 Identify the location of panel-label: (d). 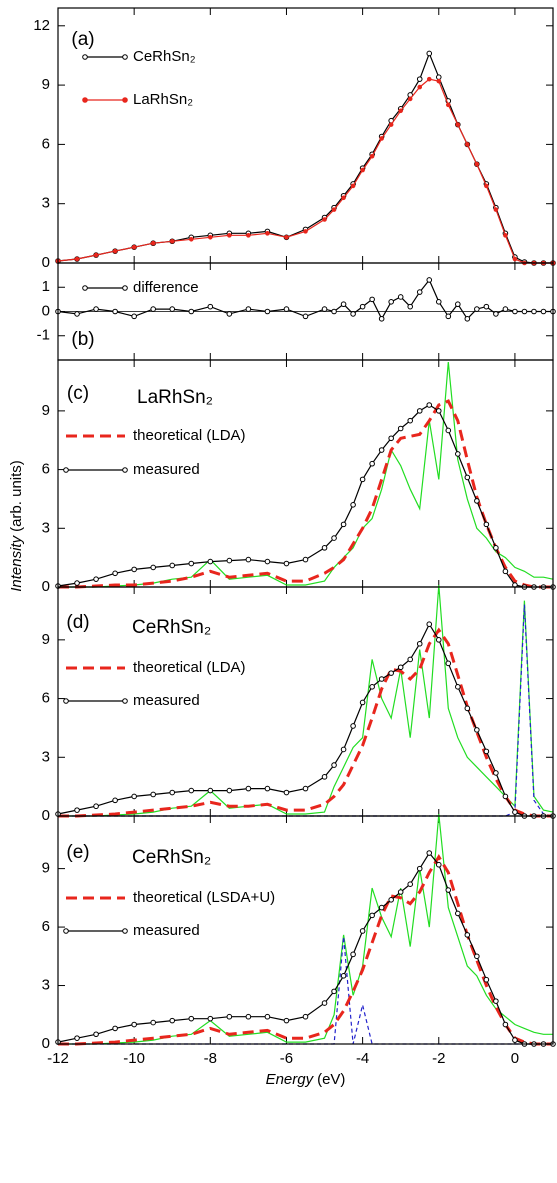
(77, 622).